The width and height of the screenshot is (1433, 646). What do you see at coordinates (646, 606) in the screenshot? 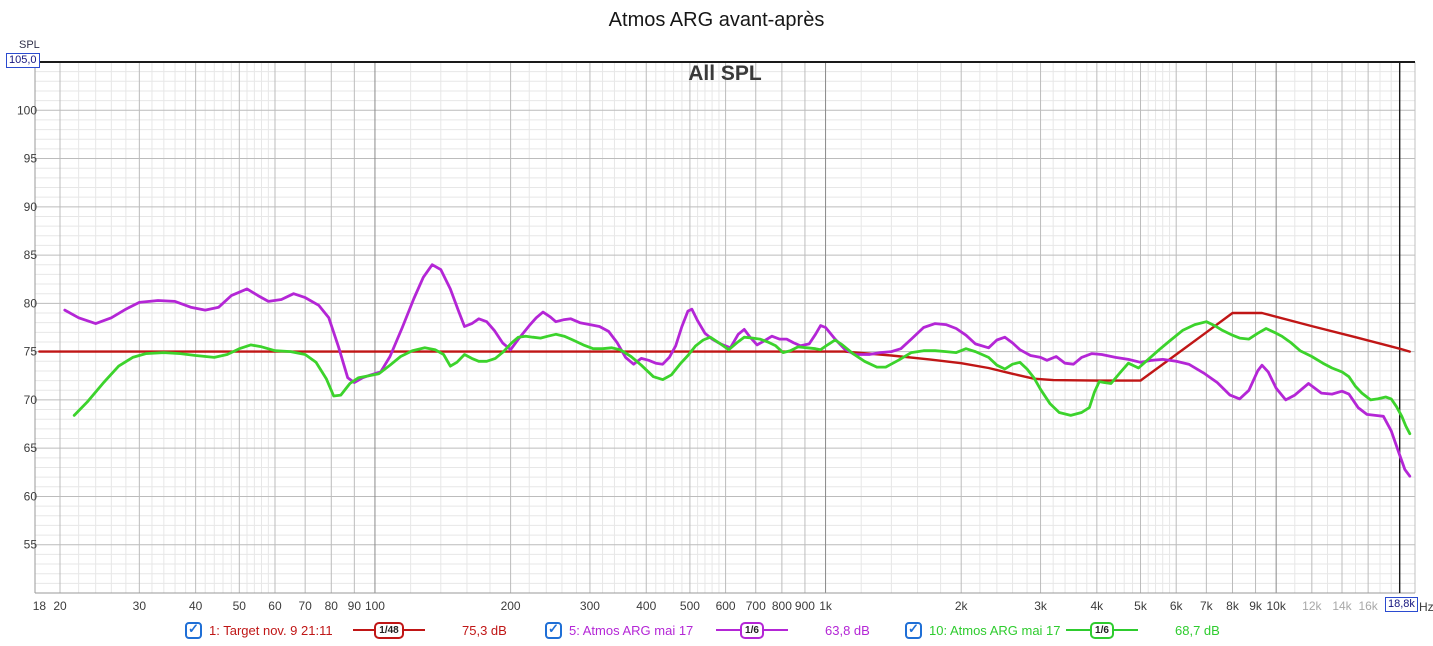
I see `svg-text: 400` at bounding box center [646, 606].